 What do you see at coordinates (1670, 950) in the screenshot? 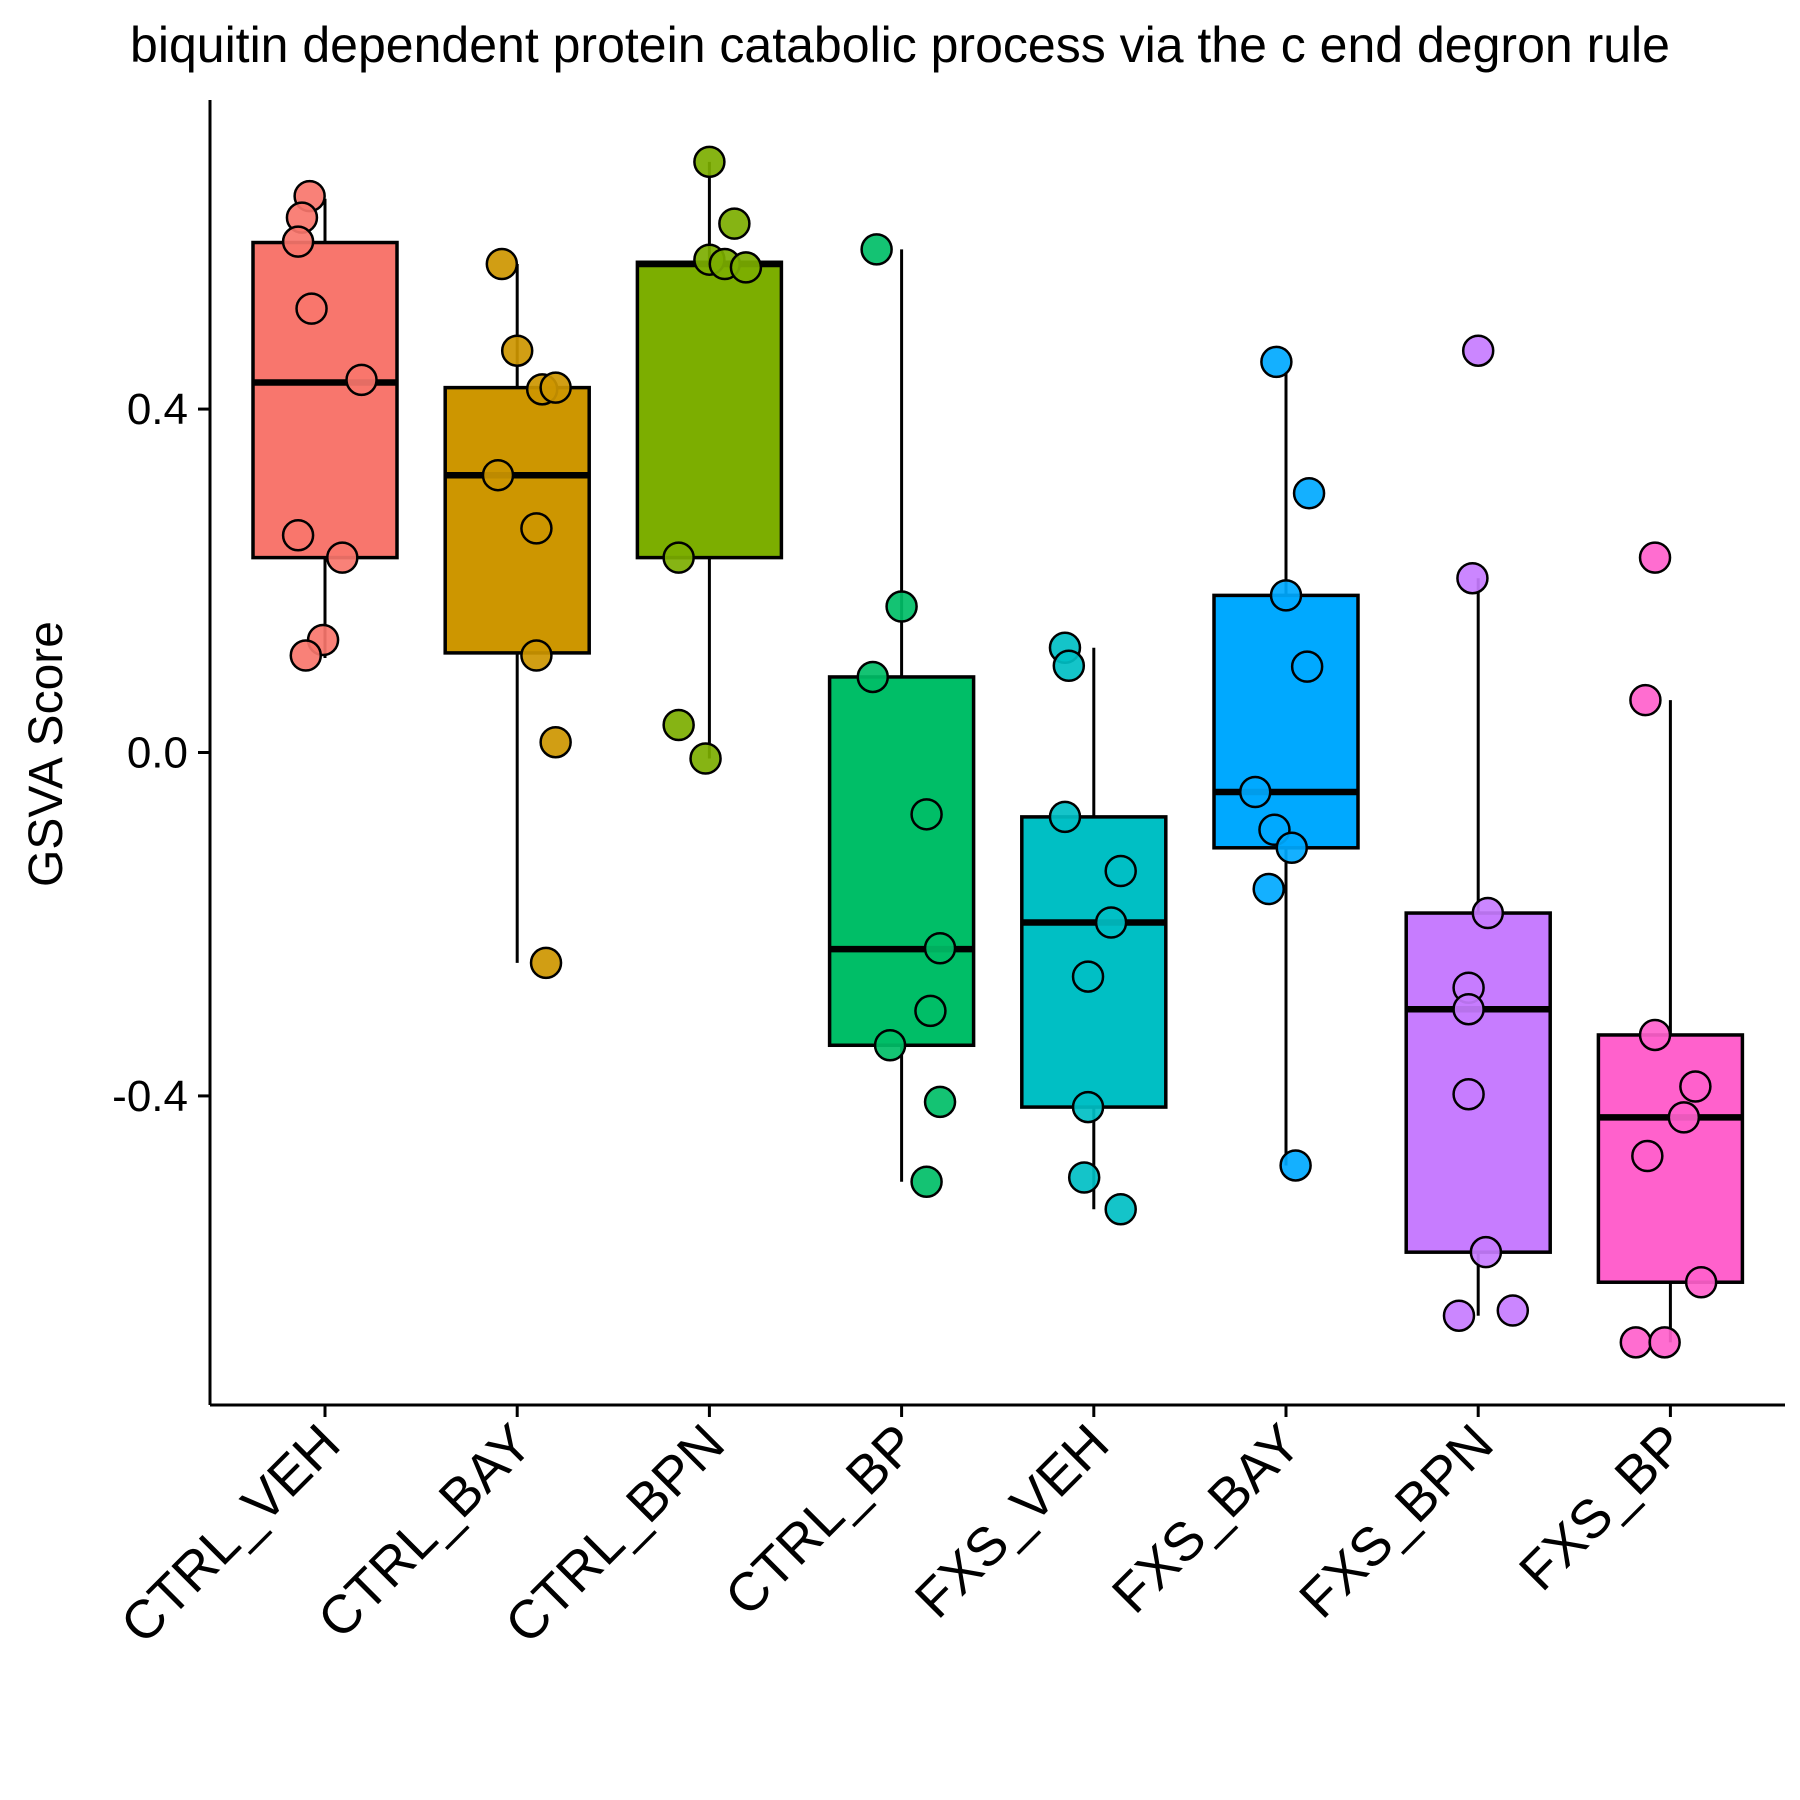
I see `box-group-fxs-bp` at bounding box center [1670, 950].